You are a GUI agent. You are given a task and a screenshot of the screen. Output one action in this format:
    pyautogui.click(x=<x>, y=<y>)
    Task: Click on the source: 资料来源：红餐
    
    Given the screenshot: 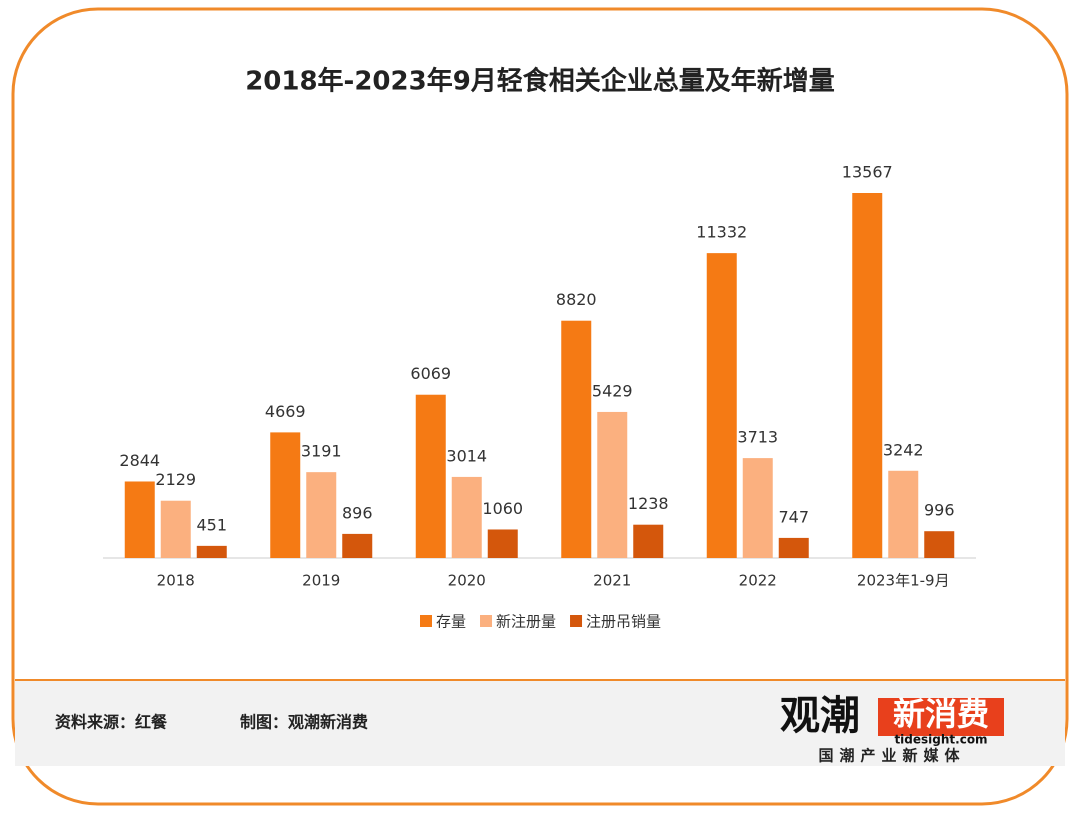 What is the action you would take?
    pyautogui.click(x=111, y=722)
    